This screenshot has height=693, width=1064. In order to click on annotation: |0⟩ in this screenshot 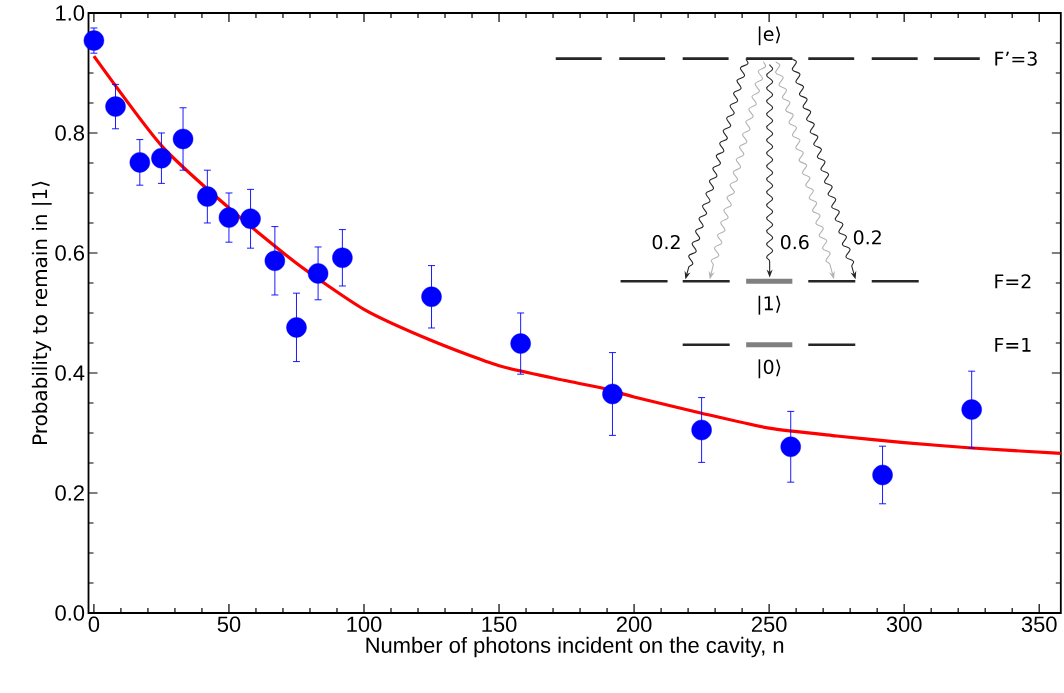, I will do `click(769, 369)`.